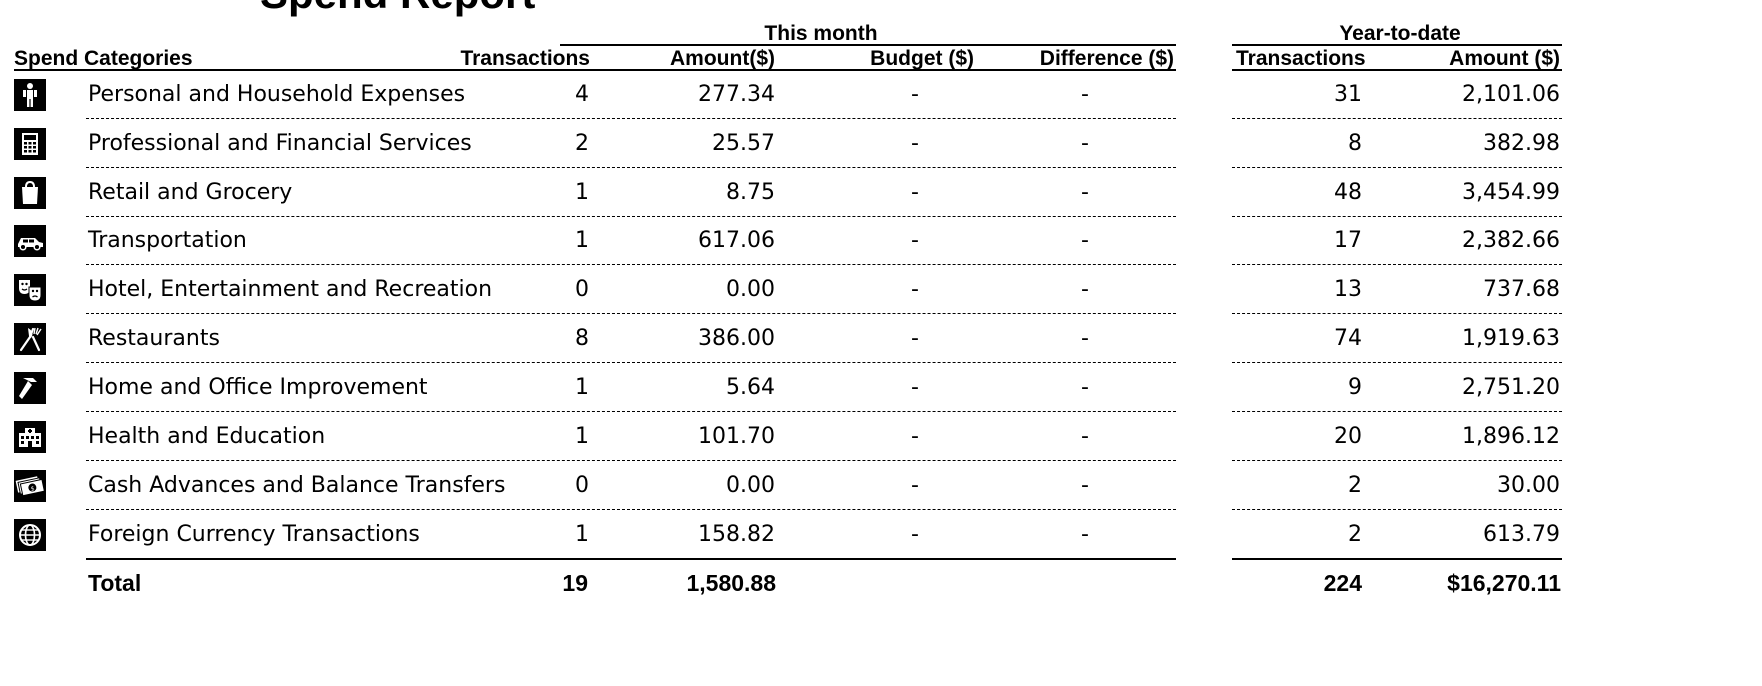  I want to click on ytd-transactions: 9, so click(1355, 387).